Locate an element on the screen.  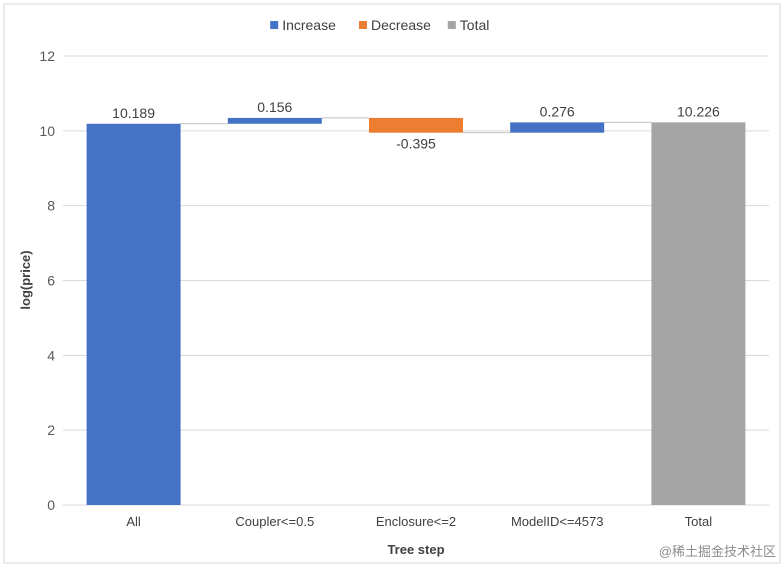
data-label: 0.156 is located at coordinates (274, 107).